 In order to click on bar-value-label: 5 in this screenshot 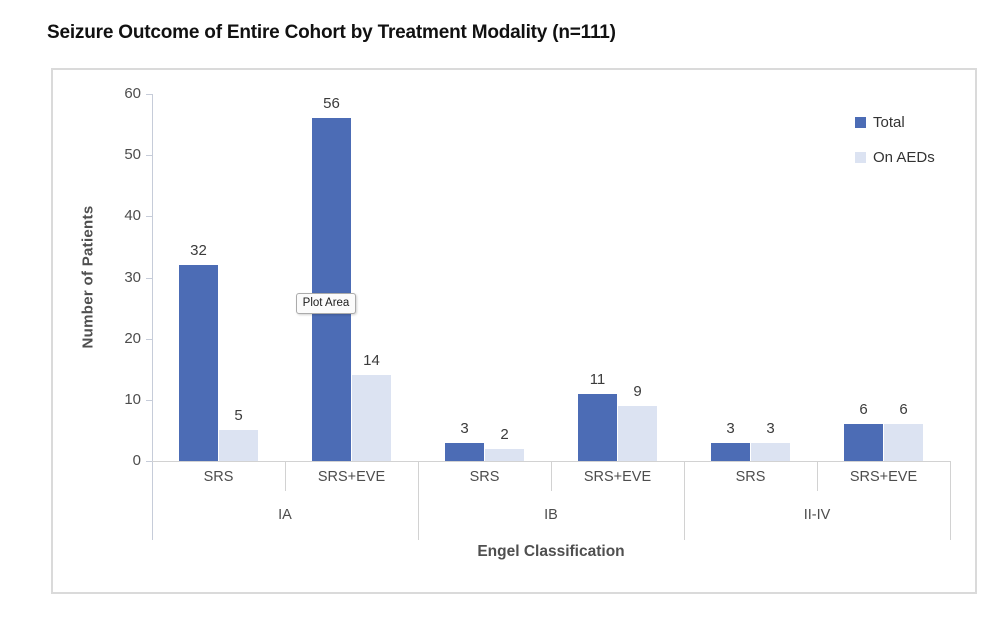, I will do `click(238, 416)`.